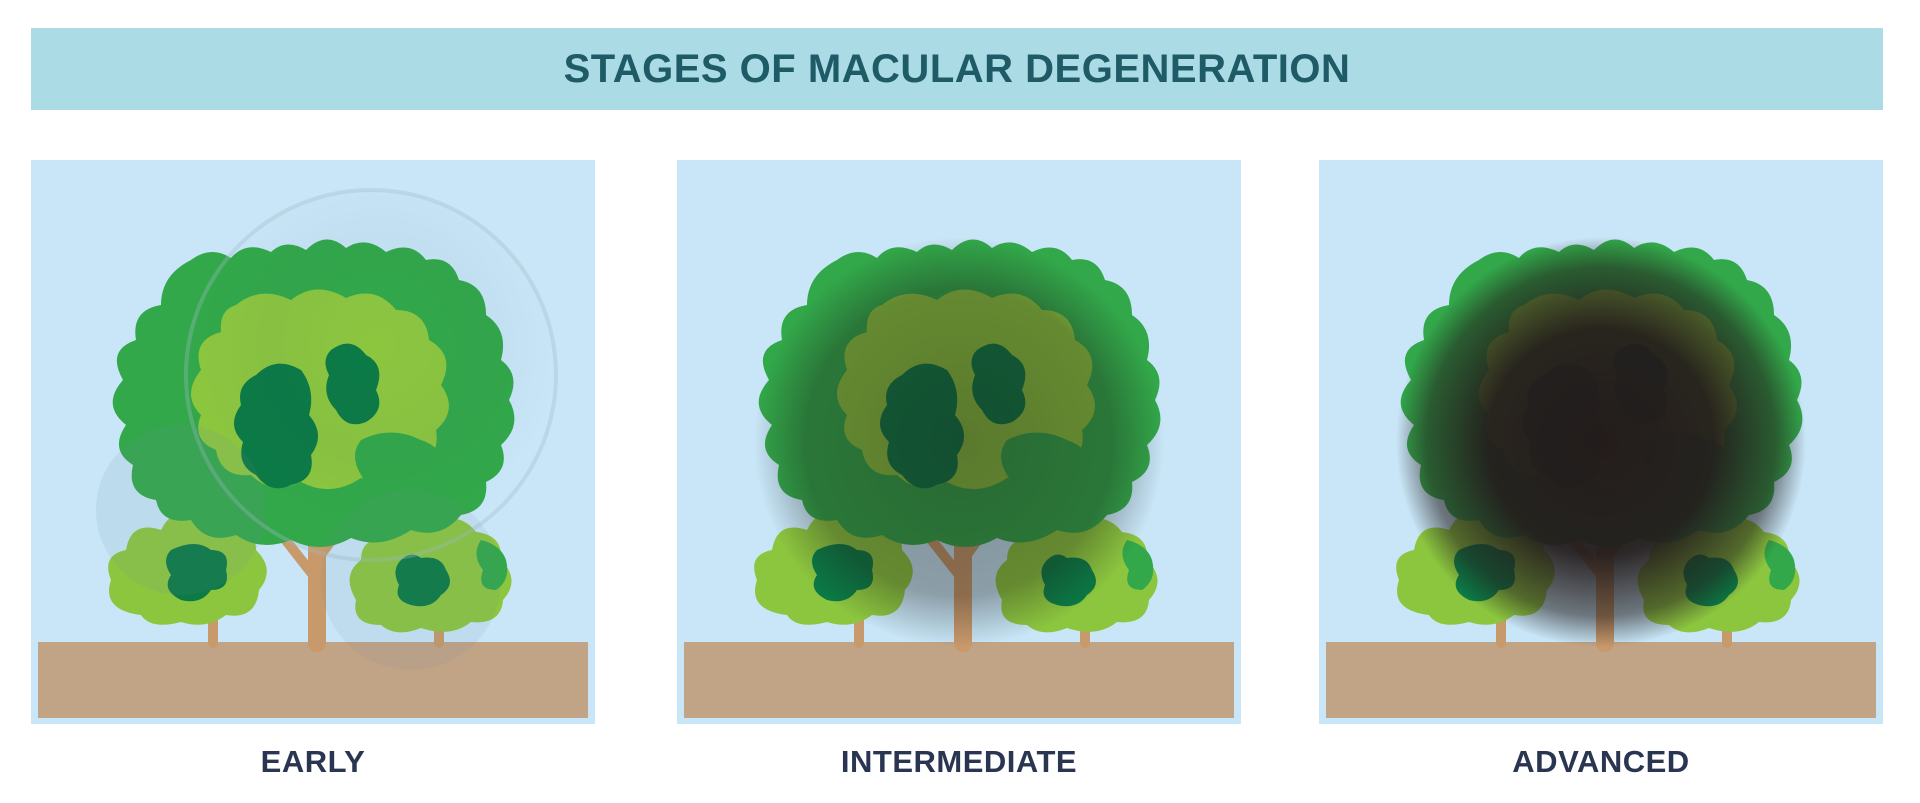 The height and width of the screenshot is (803, 1920). What do you see at coordinates (959, 761) in the screenshot?
I see `stage-intermediate-label: INTERMEDIATE` at bounding box center [959, 761].